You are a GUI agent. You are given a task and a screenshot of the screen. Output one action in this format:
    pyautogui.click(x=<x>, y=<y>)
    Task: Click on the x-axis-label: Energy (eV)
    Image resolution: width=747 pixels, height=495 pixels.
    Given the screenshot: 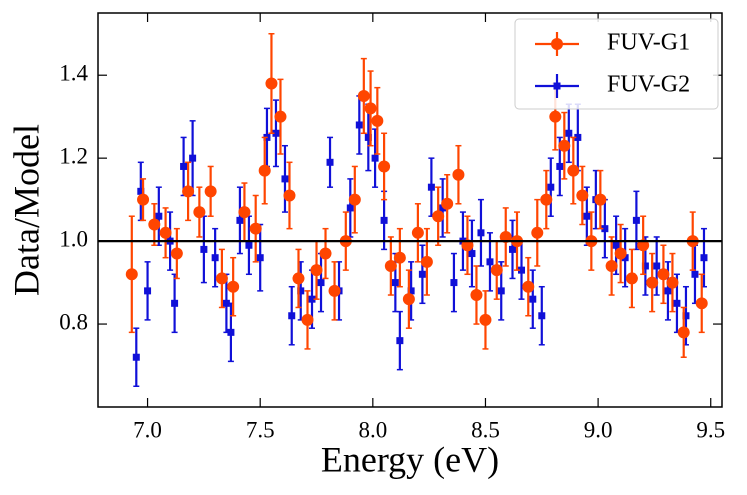 What is the action you would take?
    pyautogui.click(x=410, y=459)
    